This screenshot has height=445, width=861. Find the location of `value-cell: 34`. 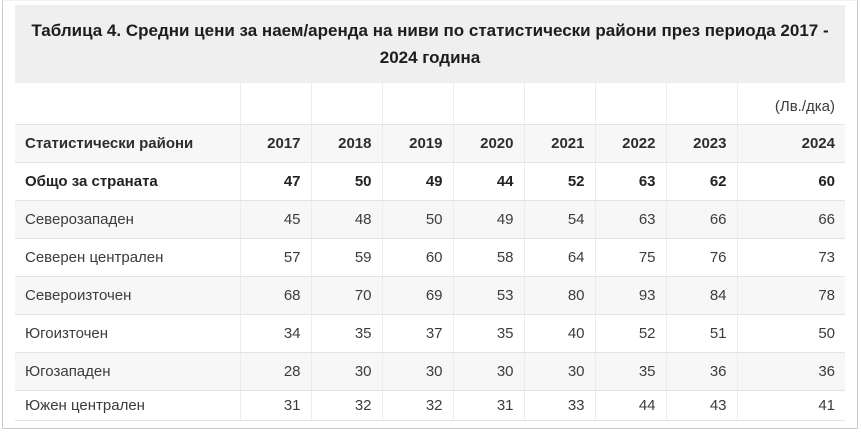

value-cell: 34 is located at coordinates (275, 333).